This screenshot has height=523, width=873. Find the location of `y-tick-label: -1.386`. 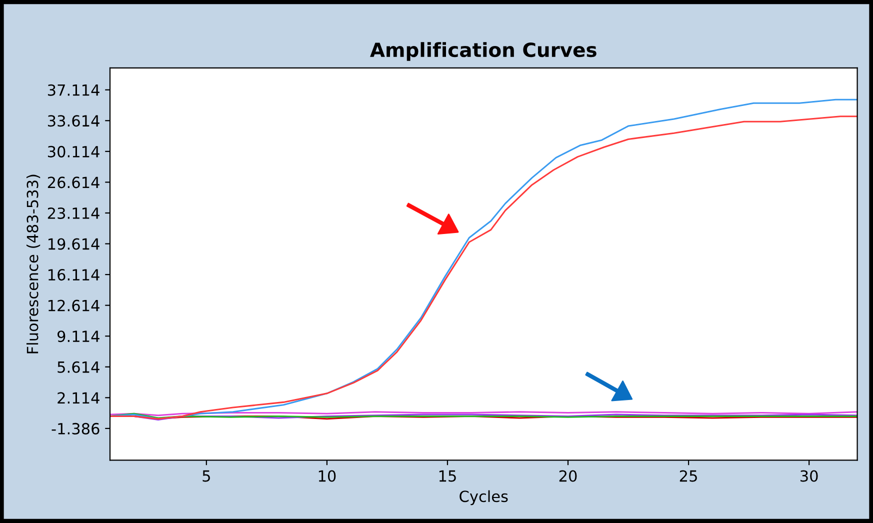

y-tick-label: -1.386 is located at coordinates (76, 428).